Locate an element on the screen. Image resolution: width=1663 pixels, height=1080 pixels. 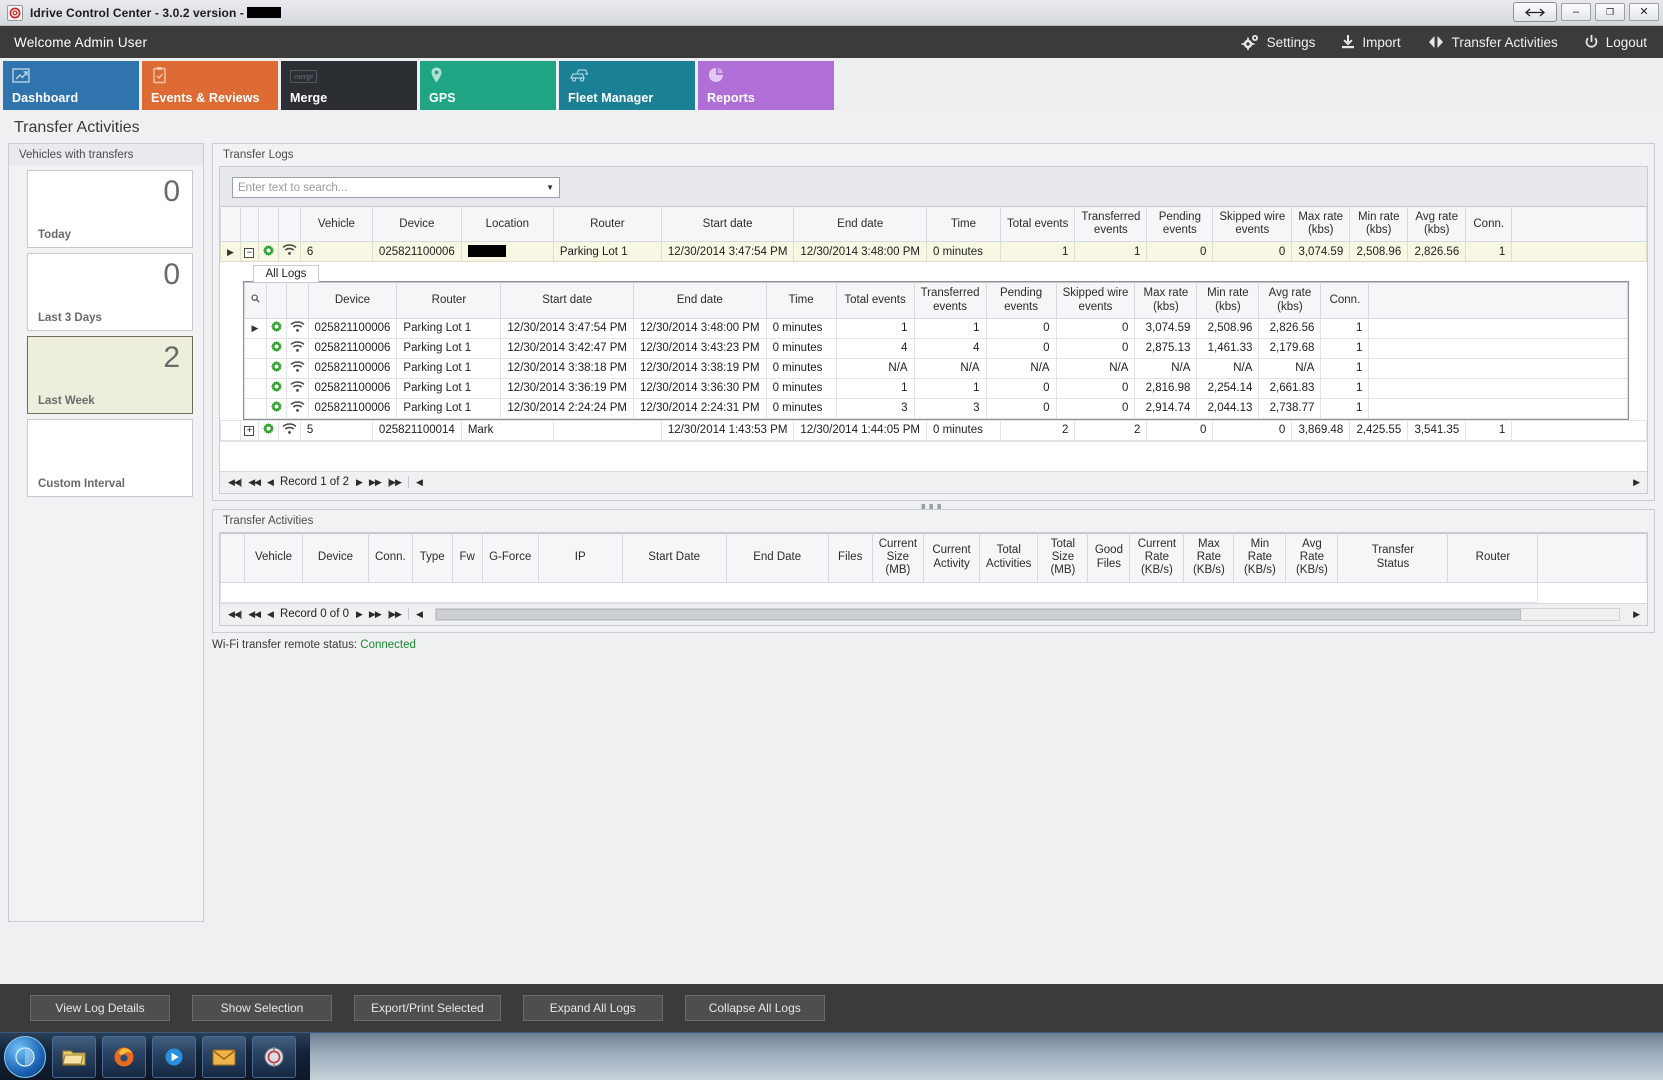
hscroll-left-button: ◀ is located at coordinates (419, 613).